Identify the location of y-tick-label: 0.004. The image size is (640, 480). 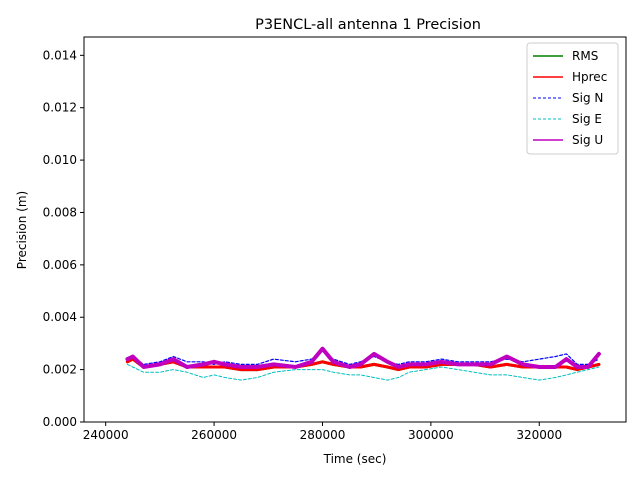
(60, 317).